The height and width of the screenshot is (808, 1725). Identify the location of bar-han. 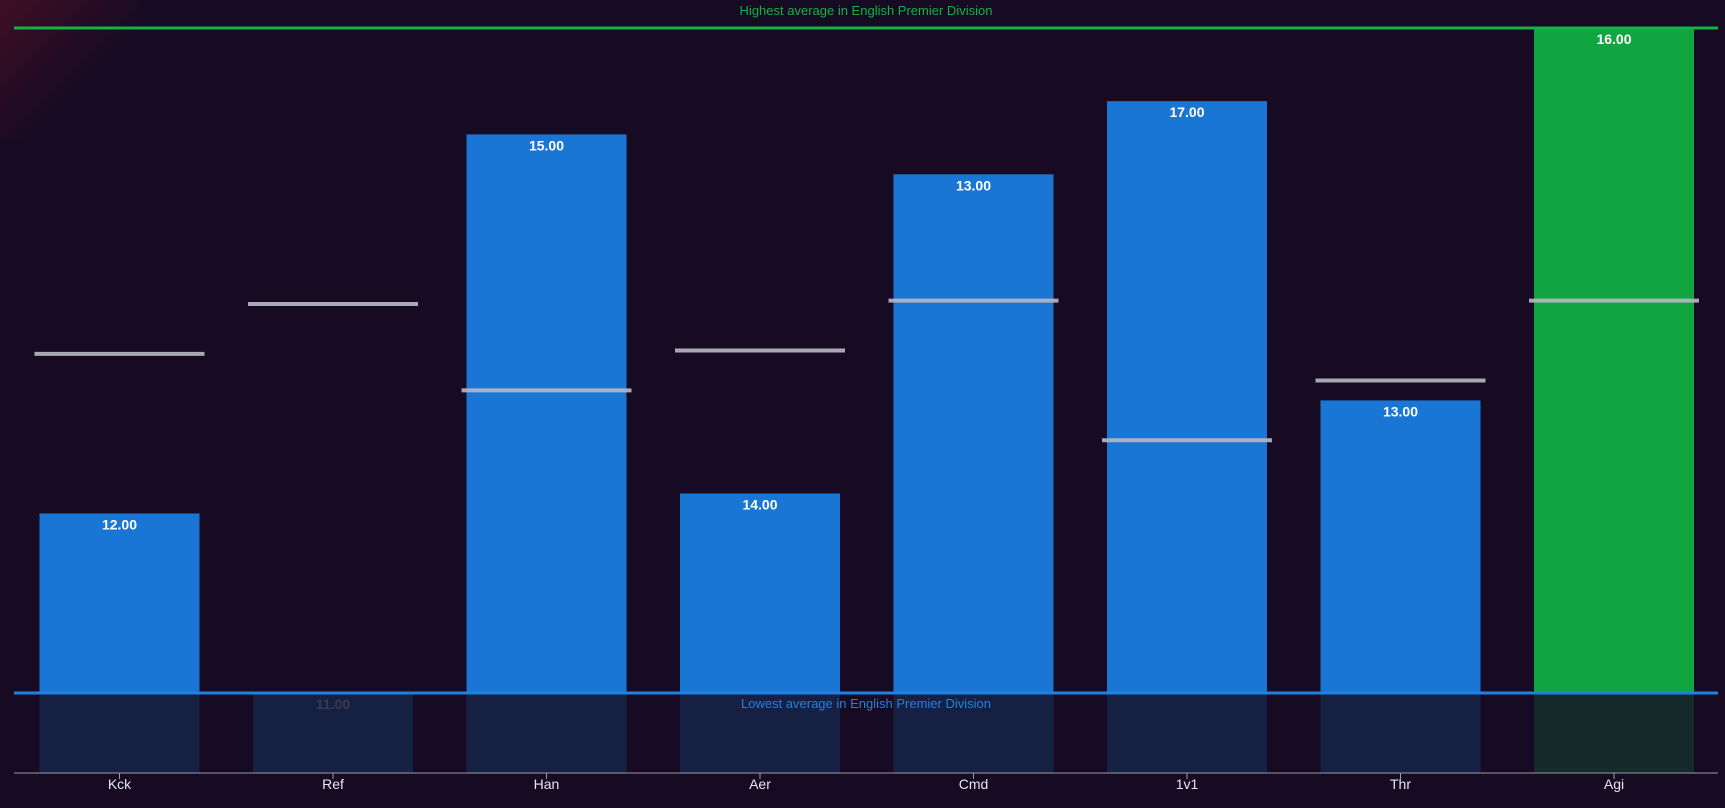
(546, 413).